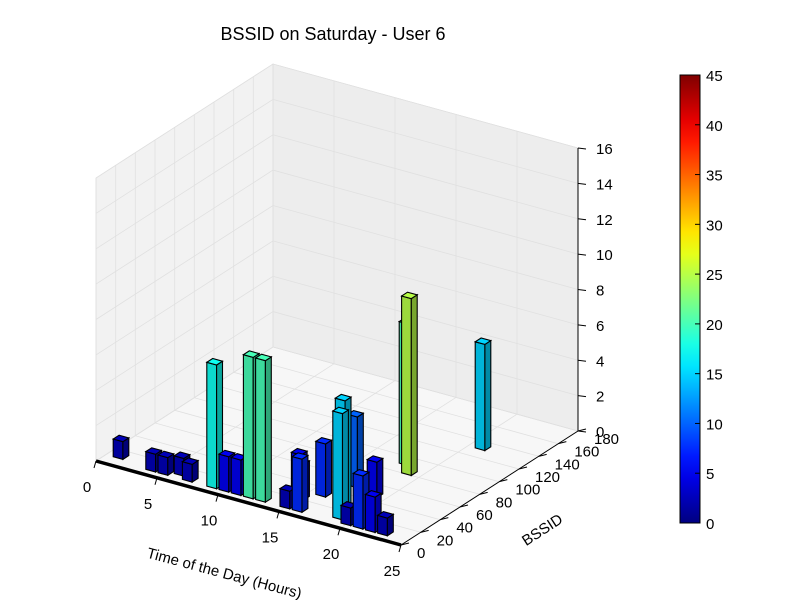  What do you see at coordinates (421, 553) in the screenshot?
I see `y-tick-label: 0` at bounding box center [421, 553].